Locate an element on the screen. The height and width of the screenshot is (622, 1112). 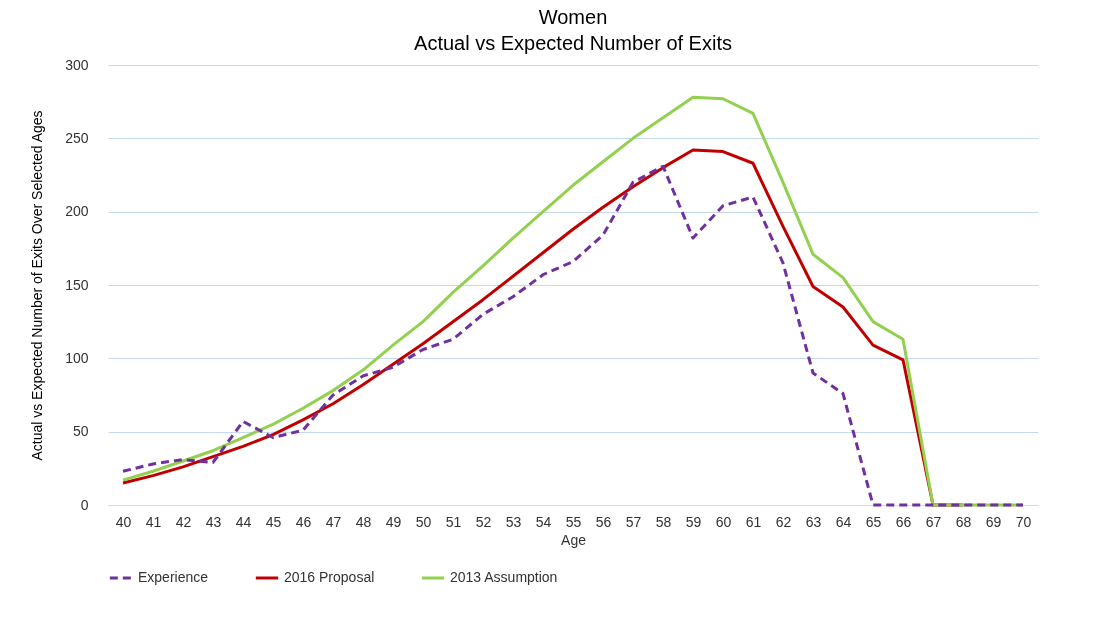
x-tick-label: 68 is located at coordinates (963, 521).